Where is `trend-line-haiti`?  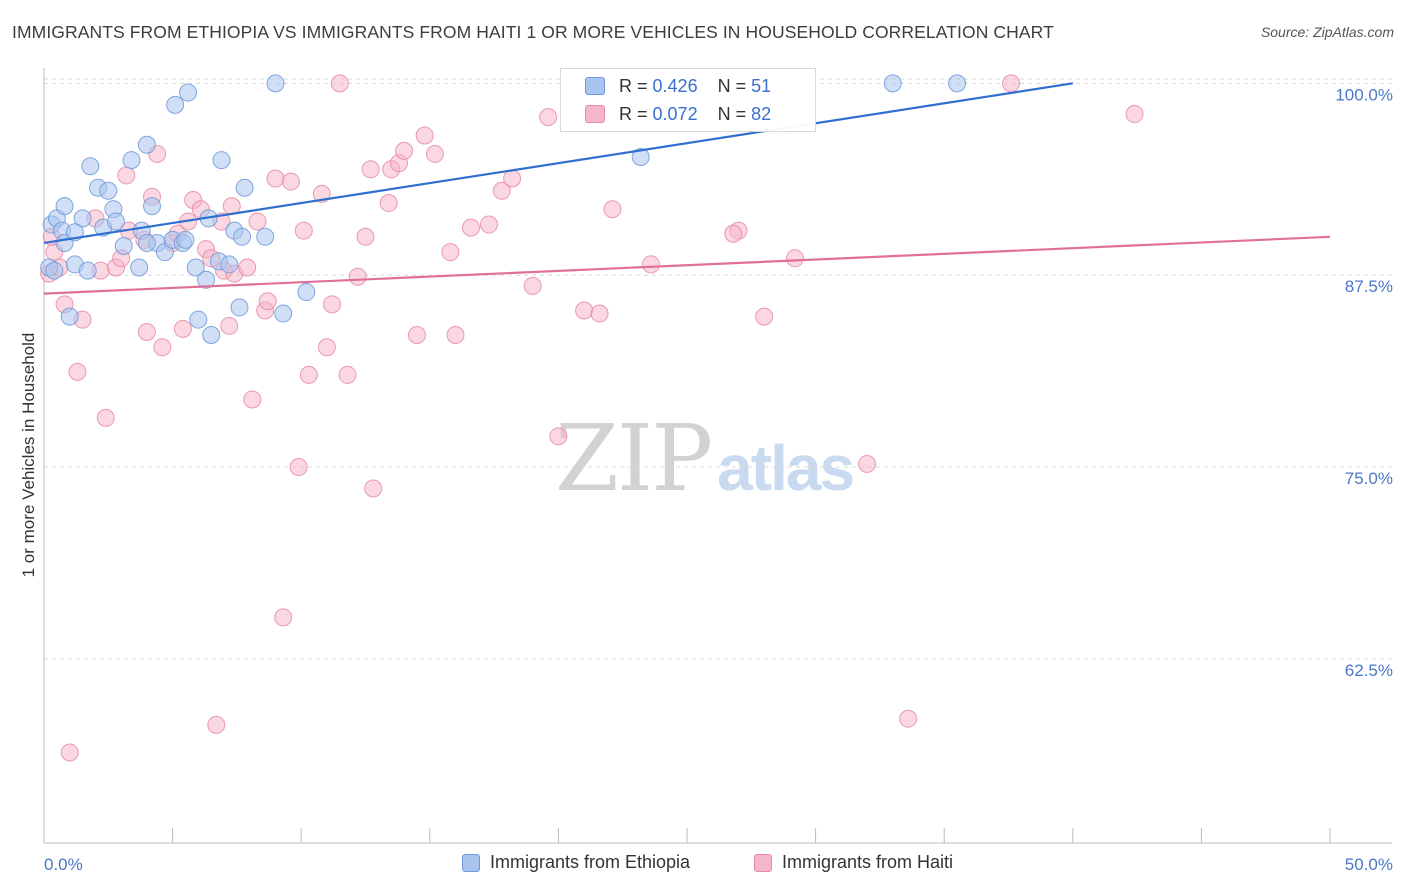 trend-line-haiti is located at coordinates (687, 265).